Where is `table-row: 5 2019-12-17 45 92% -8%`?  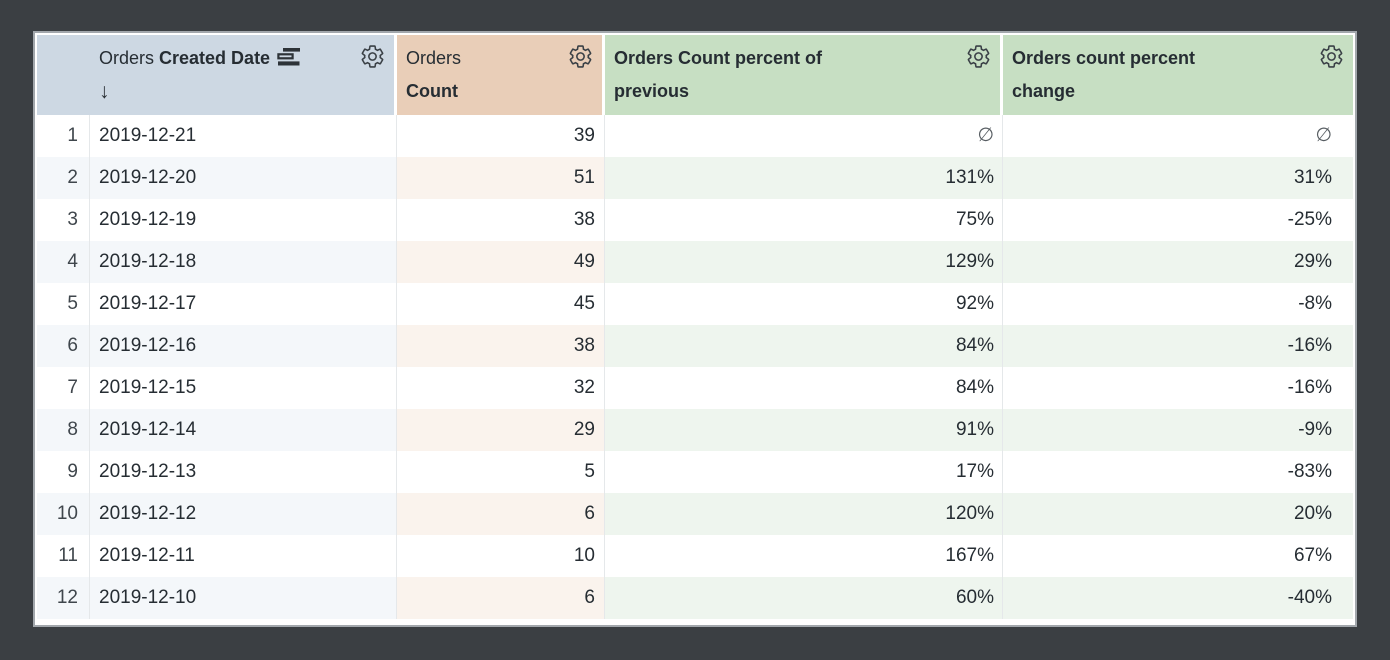
table-row: 5 2019-12-17 45 92% -8% is located at coordinates (695, 304).